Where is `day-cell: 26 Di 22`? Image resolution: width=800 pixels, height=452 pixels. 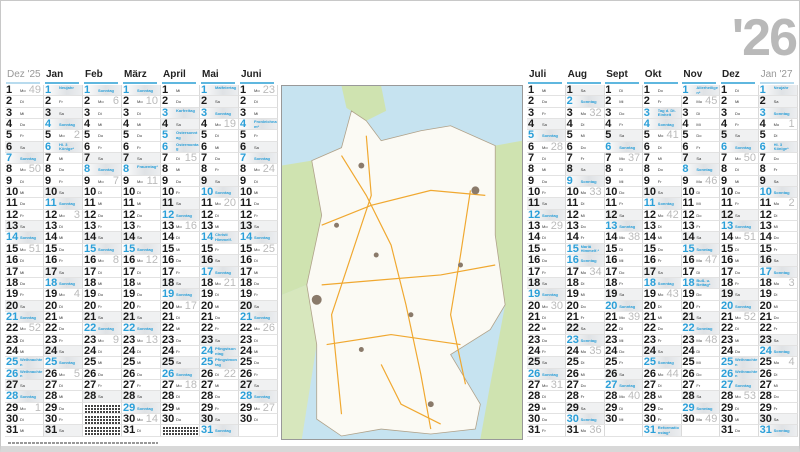
day-cell: 26 Di 22 is located at coordinates (219, 374).